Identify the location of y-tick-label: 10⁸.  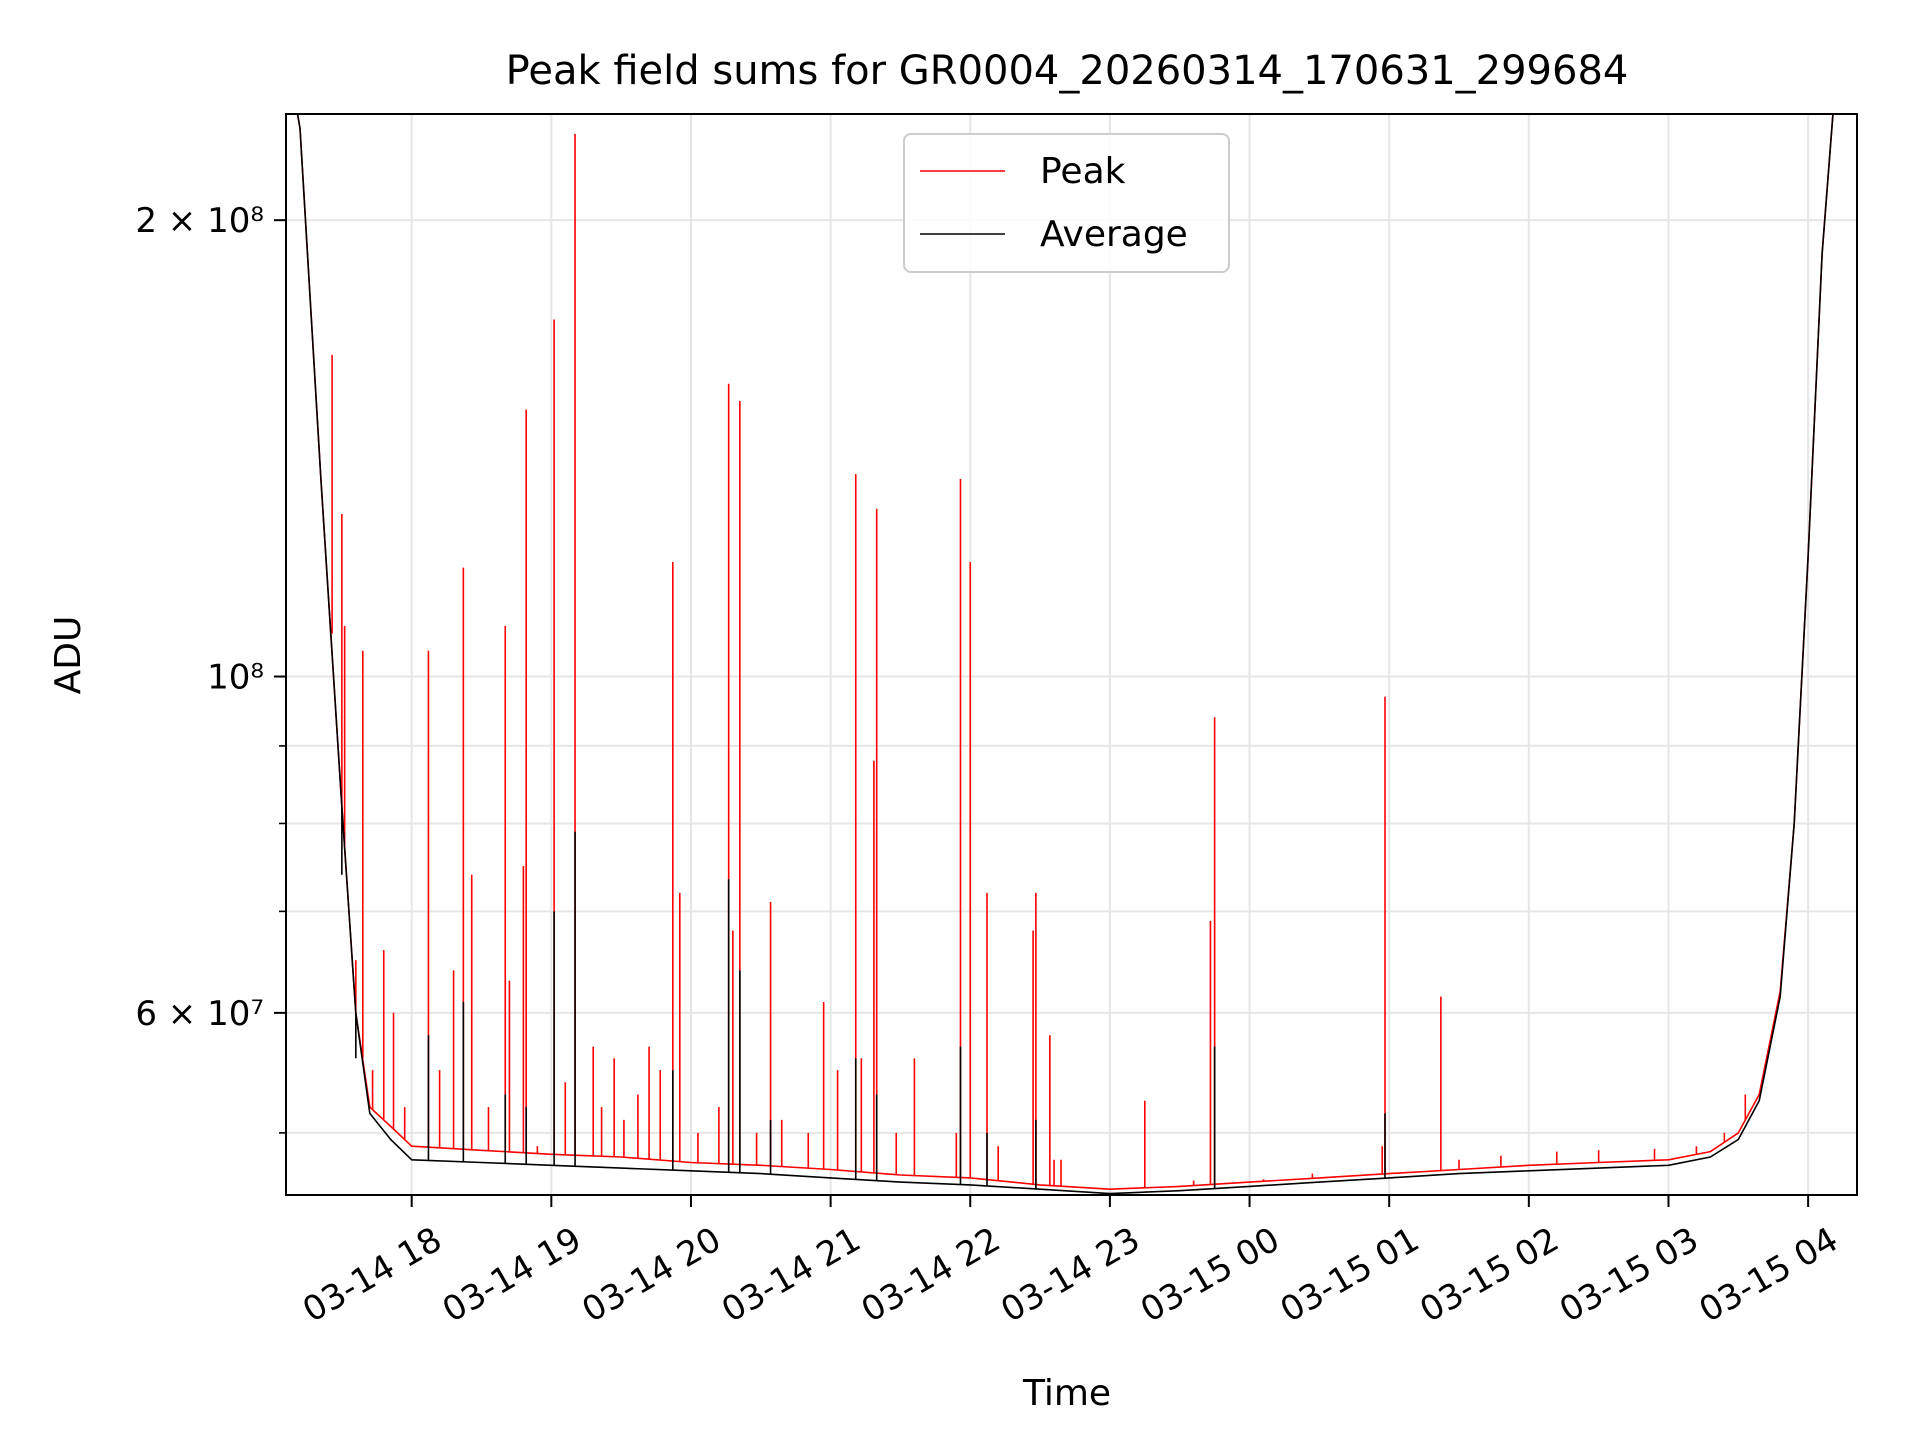
(235, 678).